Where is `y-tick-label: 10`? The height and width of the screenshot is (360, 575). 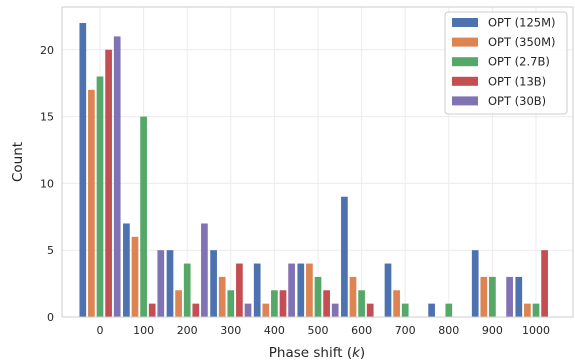 y-tick-label: 10 is located at coordinates (47, 183).